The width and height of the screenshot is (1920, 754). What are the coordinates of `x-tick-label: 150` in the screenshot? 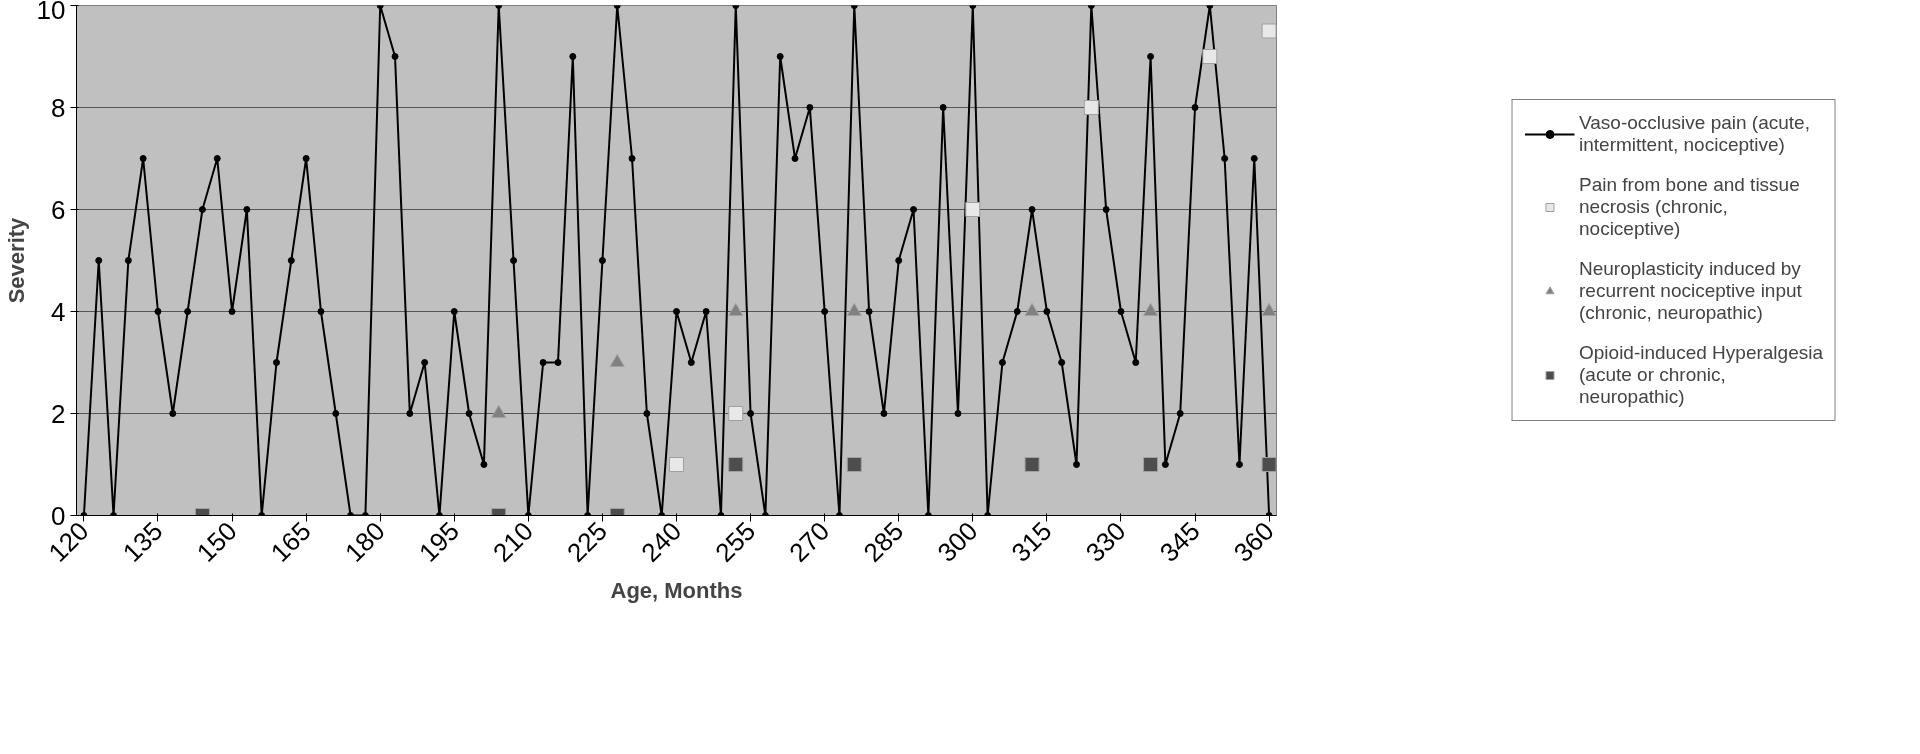 It's located at (216, 541).